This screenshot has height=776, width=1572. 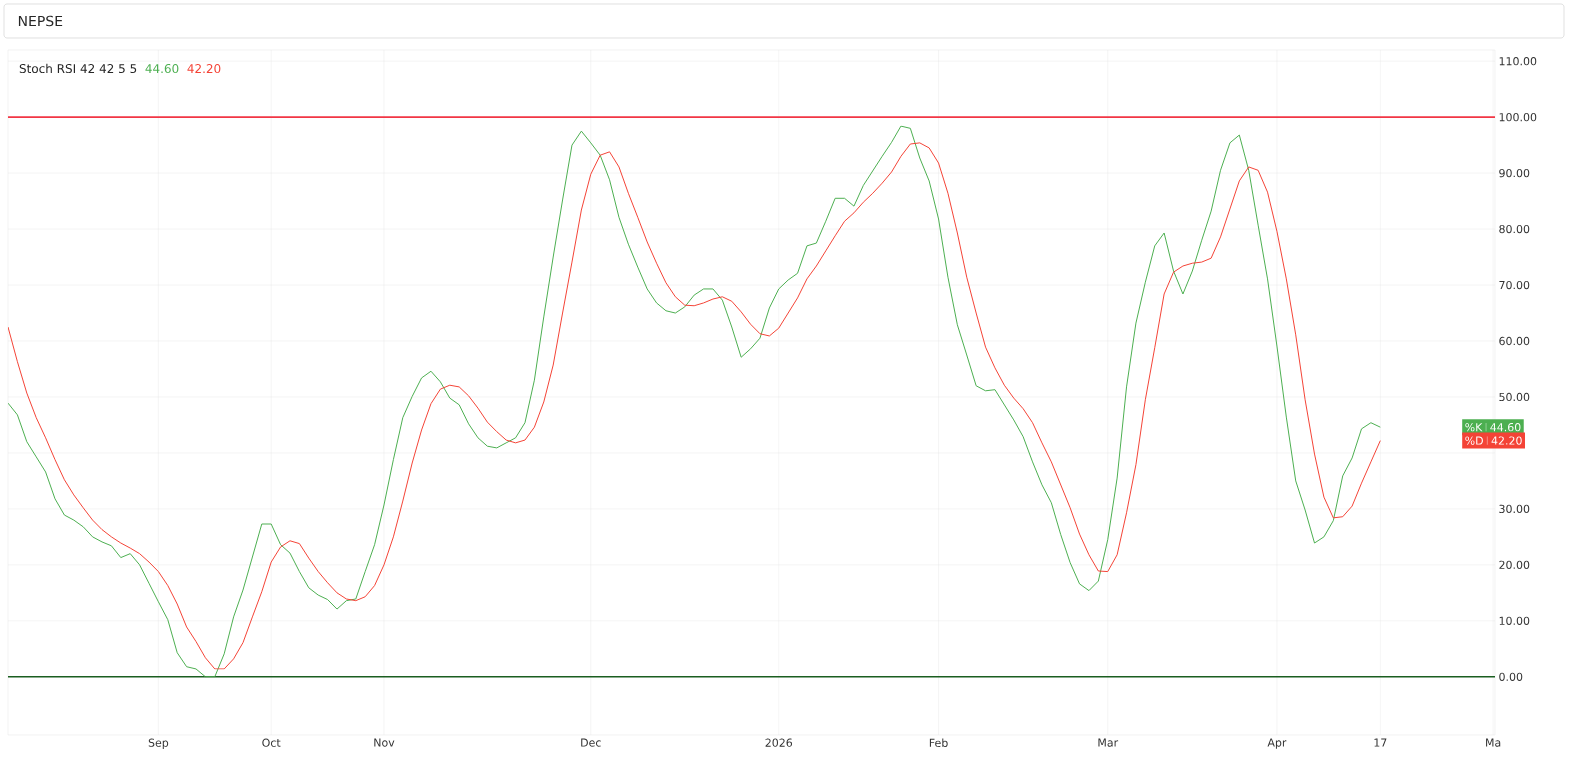 I want to click on x-tick-label: Ma, so click(x=1493, y=742).